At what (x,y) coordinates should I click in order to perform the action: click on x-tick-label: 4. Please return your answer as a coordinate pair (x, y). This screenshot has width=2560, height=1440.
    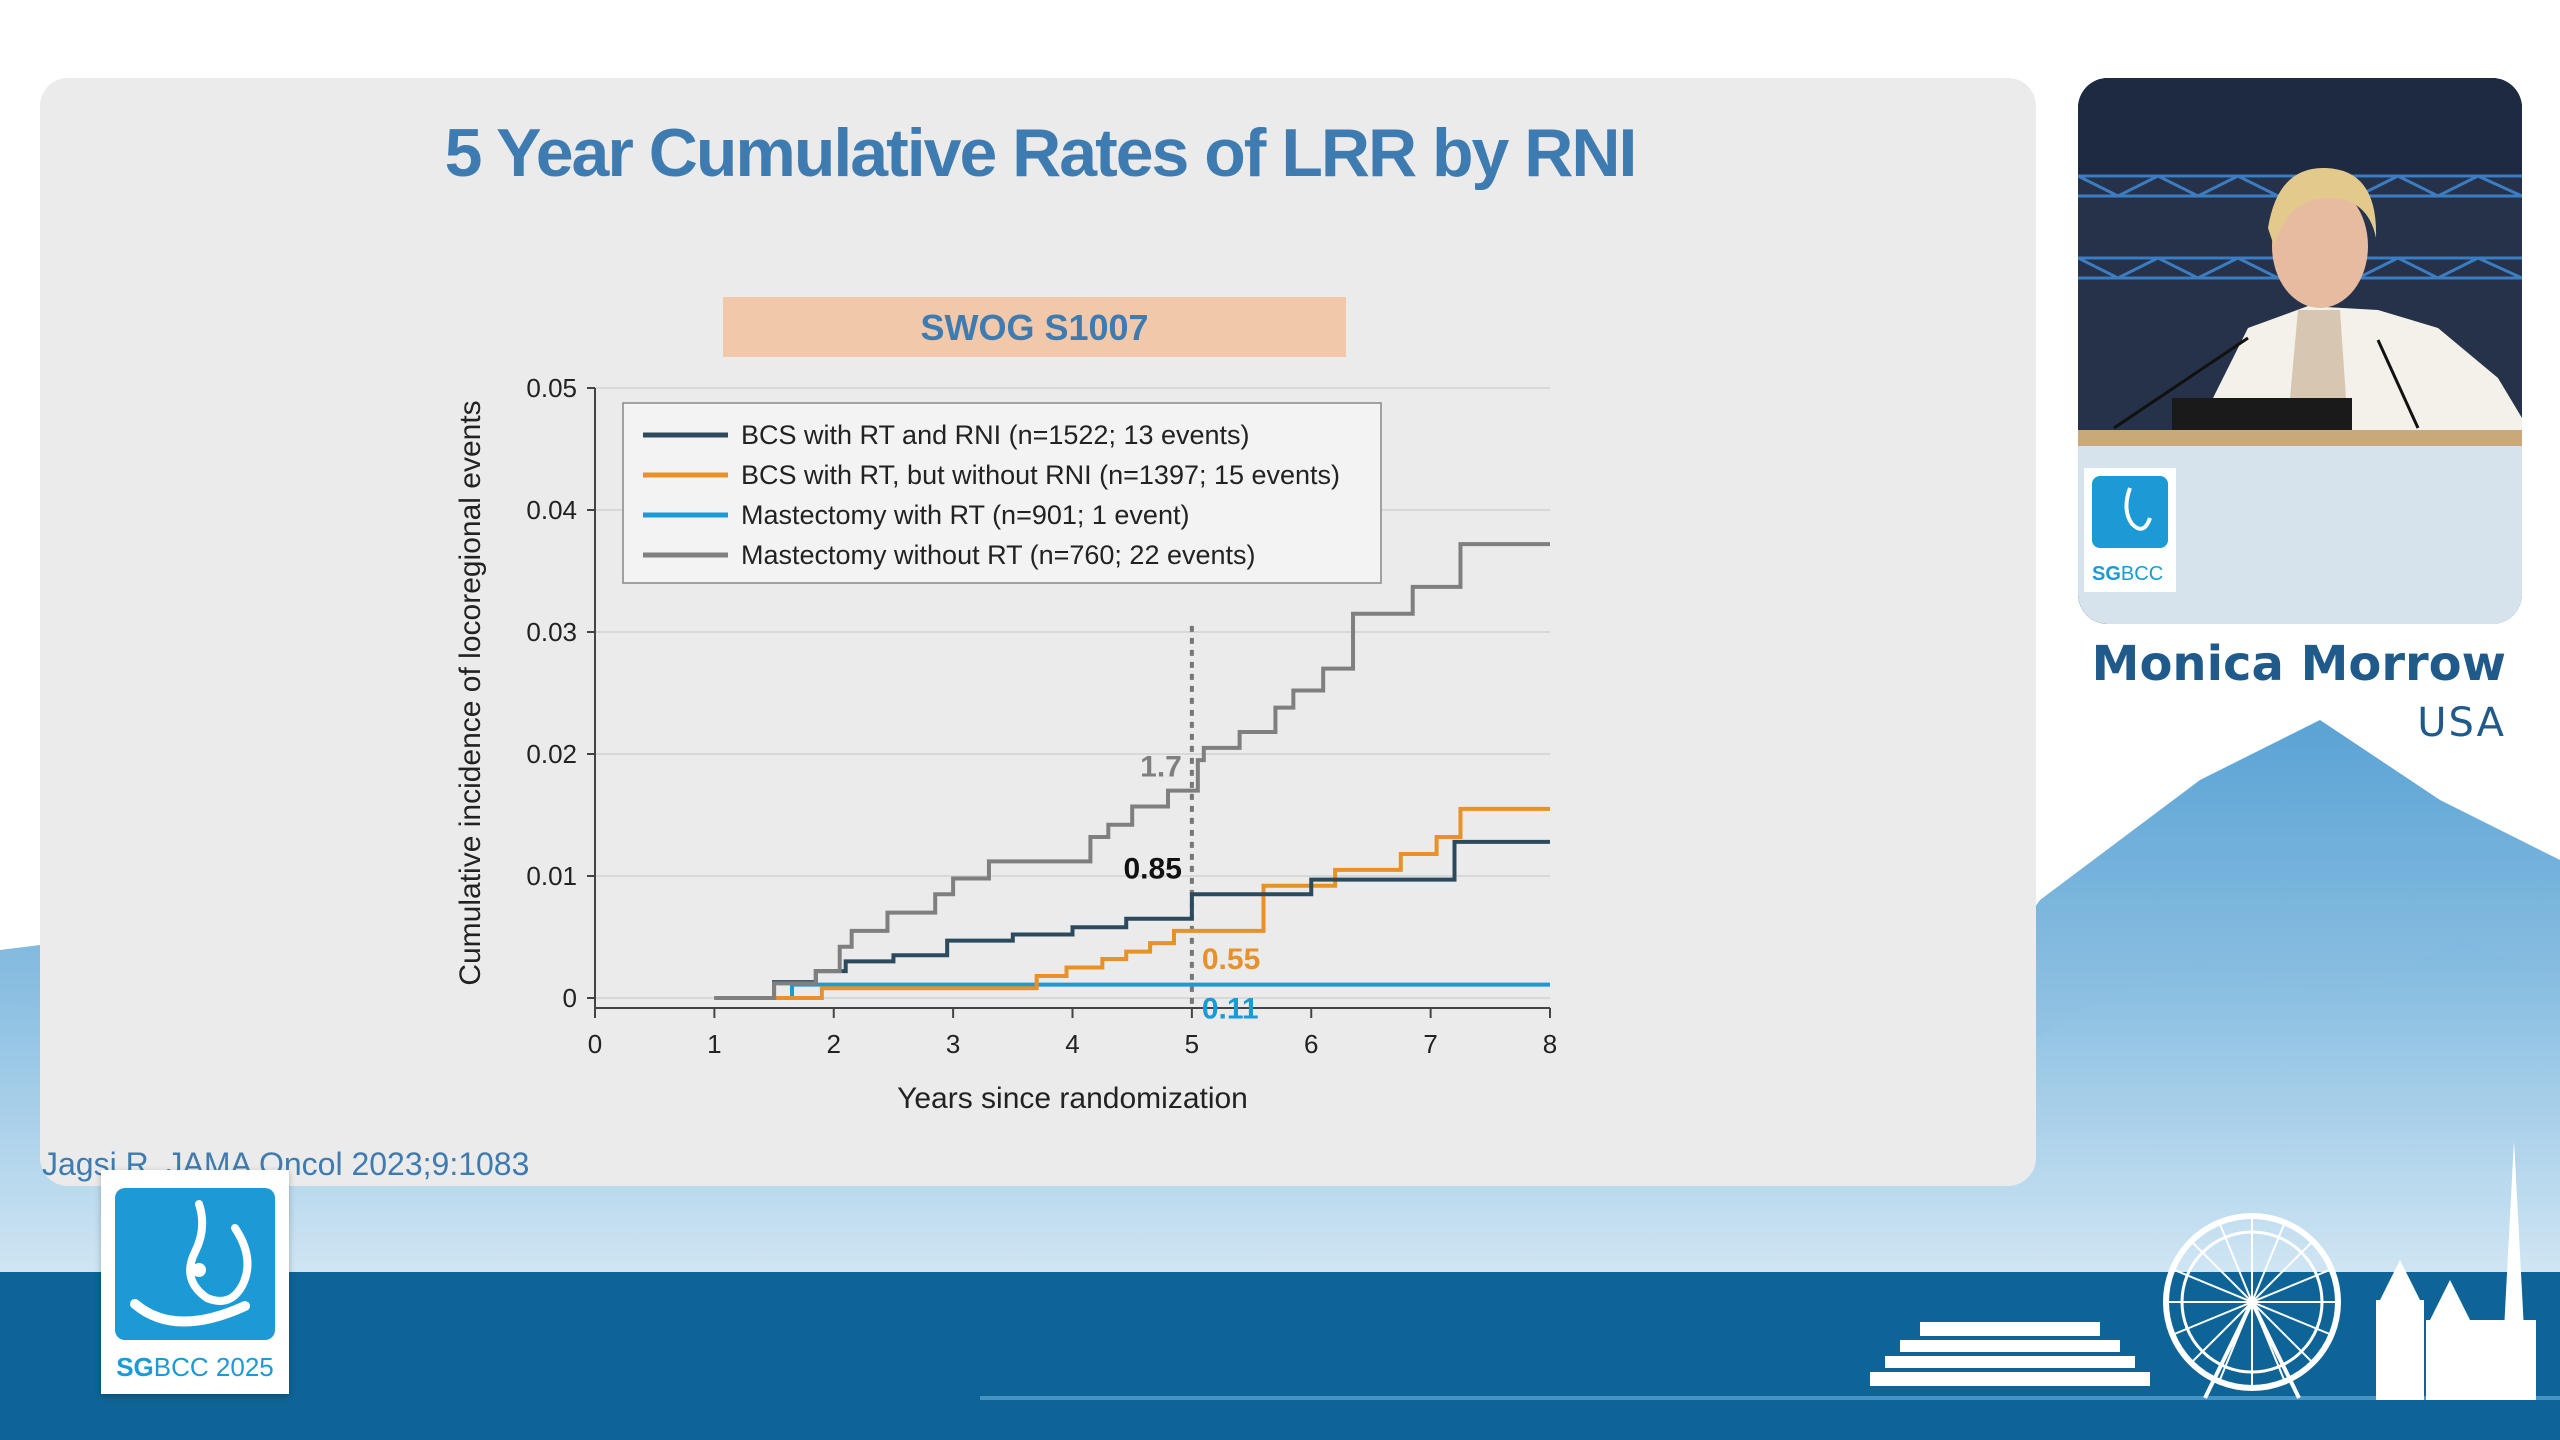
    Looking at the image, I should click on (1072, 1044).